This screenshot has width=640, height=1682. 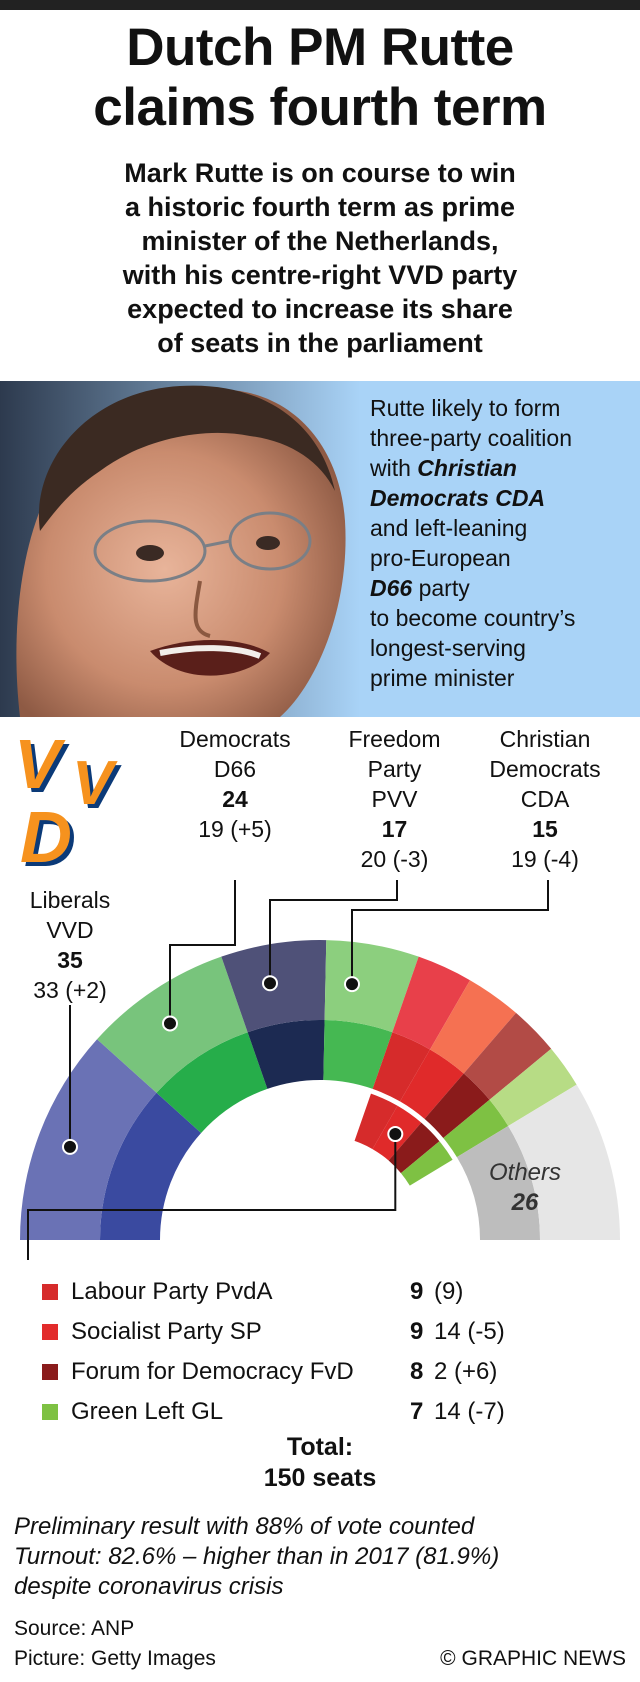 I want to click on party-name-line: Freedom, so click(x=394, y=739).